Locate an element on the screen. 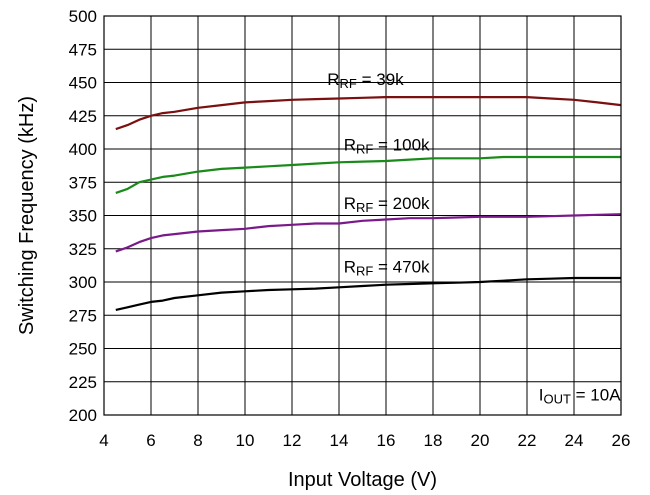  annotation-label: RRF = 39k is located at coordinates (365, 80).